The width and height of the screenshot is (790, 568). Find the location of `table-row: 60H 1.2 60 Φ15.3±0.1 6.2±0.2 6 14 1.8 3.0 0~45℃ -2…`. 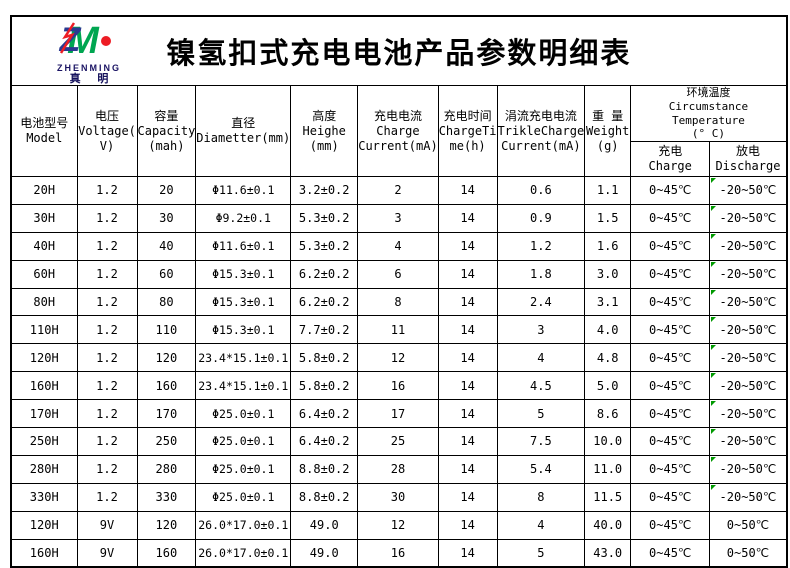

table-row: 60H 1.2 60 Φ15.3±0.1 6.2±0.2 6 14 1.8 3.0 0~45℃ -2… is located at coordinates (399, 274).